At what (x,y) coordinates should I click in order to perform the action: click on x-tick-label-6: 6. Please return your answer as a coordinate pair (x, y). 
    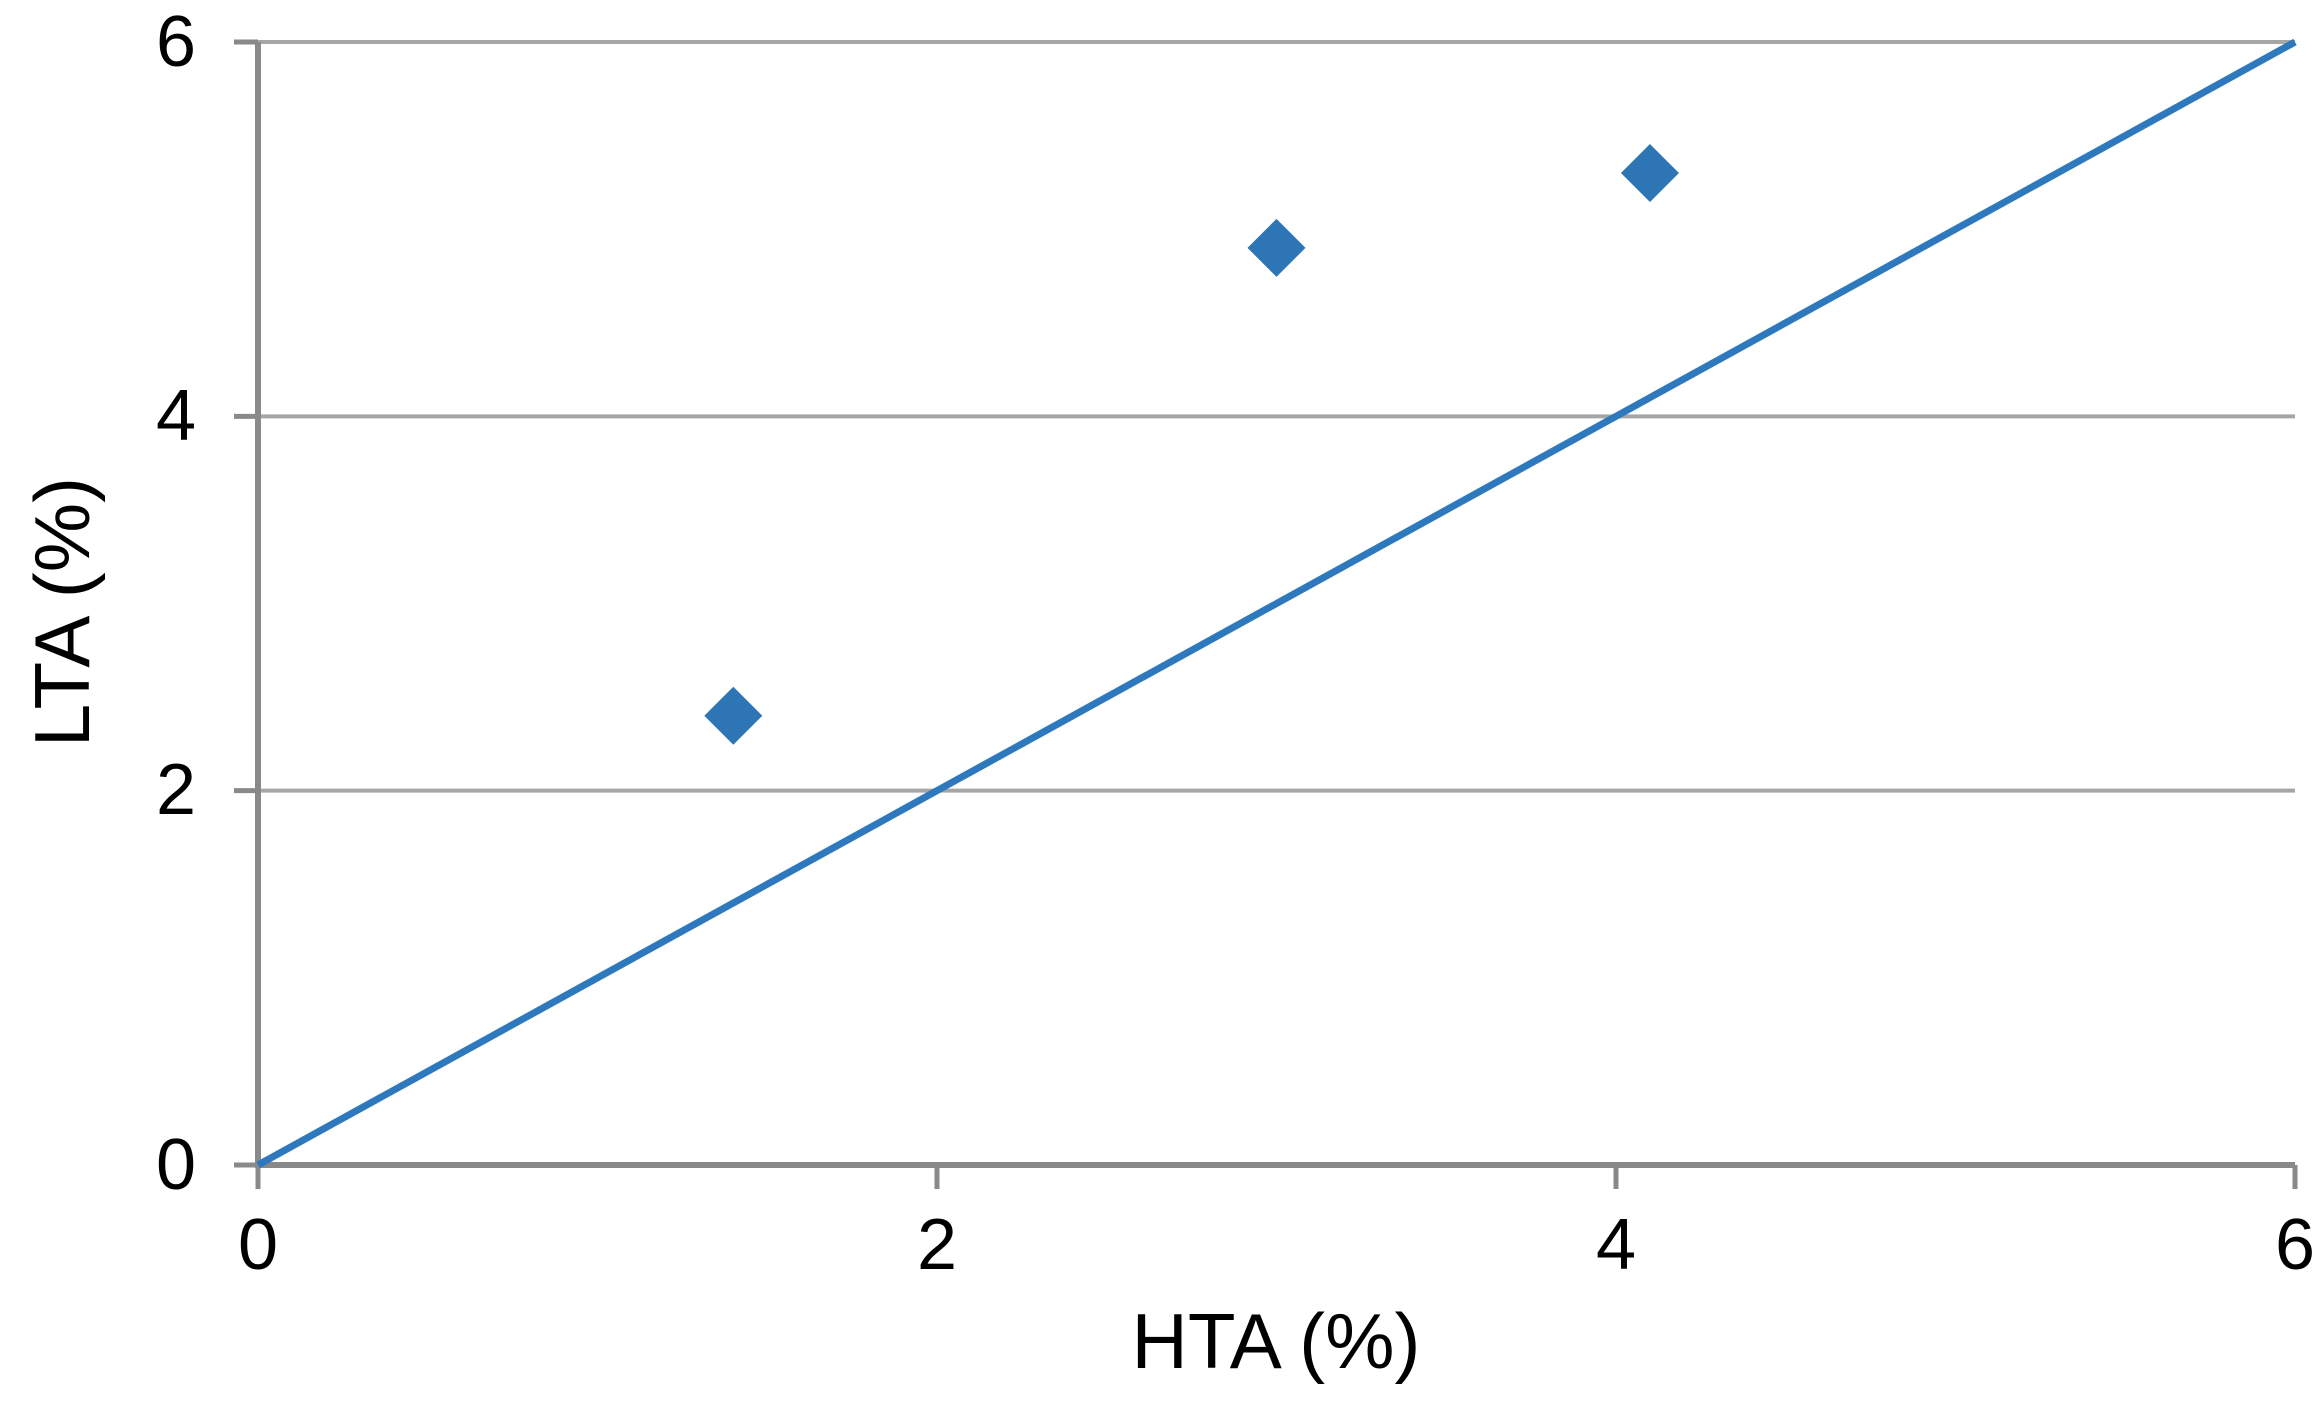
    Looking at the image, I should click on (2295, 1245).